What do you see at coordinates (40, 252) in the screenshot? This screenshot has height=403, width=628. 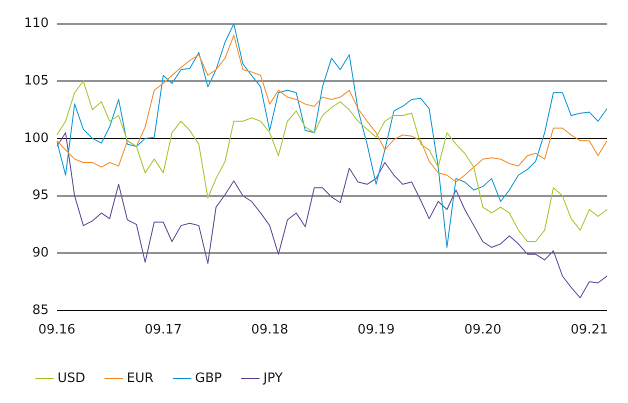 I see `y-tick-label: 90` at bounding box center [40, 252].